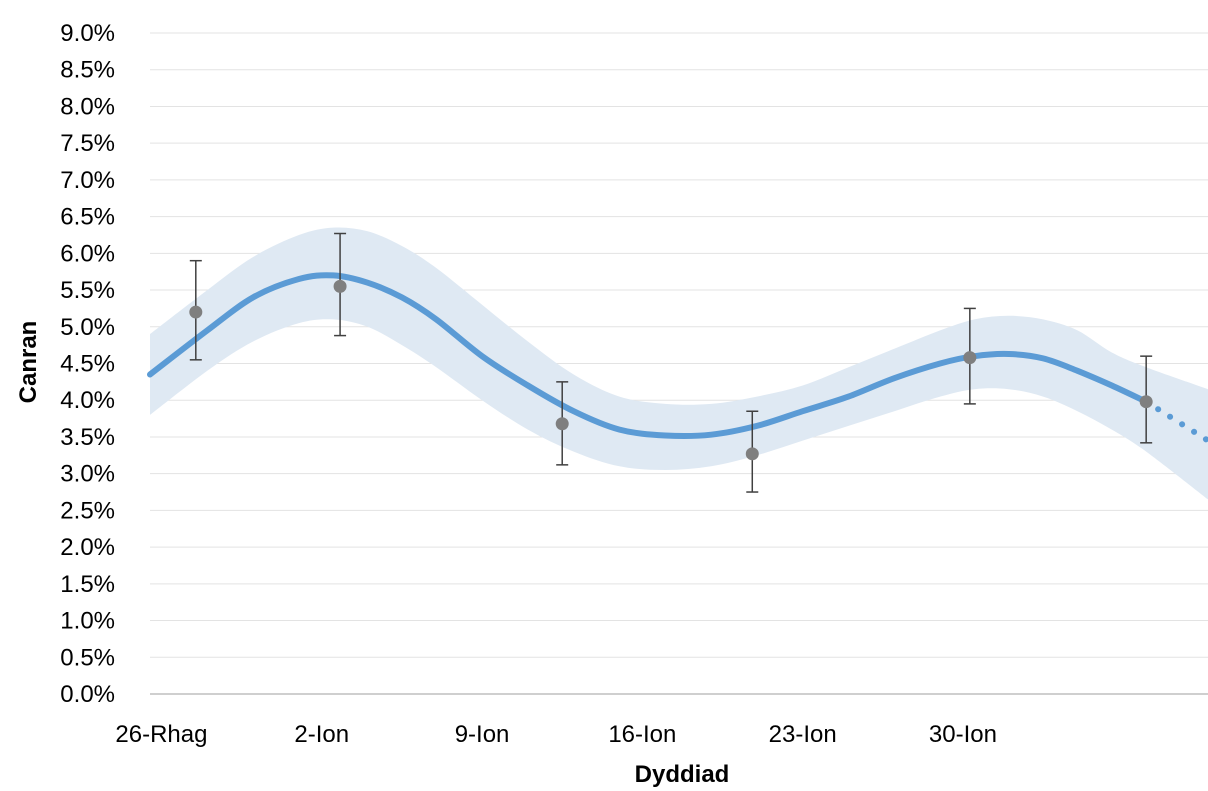  What do you see at coordinates (87, 70) in the screenshot?
I see `y-tick-label: 8.5%` at bounding box center [87, 70].